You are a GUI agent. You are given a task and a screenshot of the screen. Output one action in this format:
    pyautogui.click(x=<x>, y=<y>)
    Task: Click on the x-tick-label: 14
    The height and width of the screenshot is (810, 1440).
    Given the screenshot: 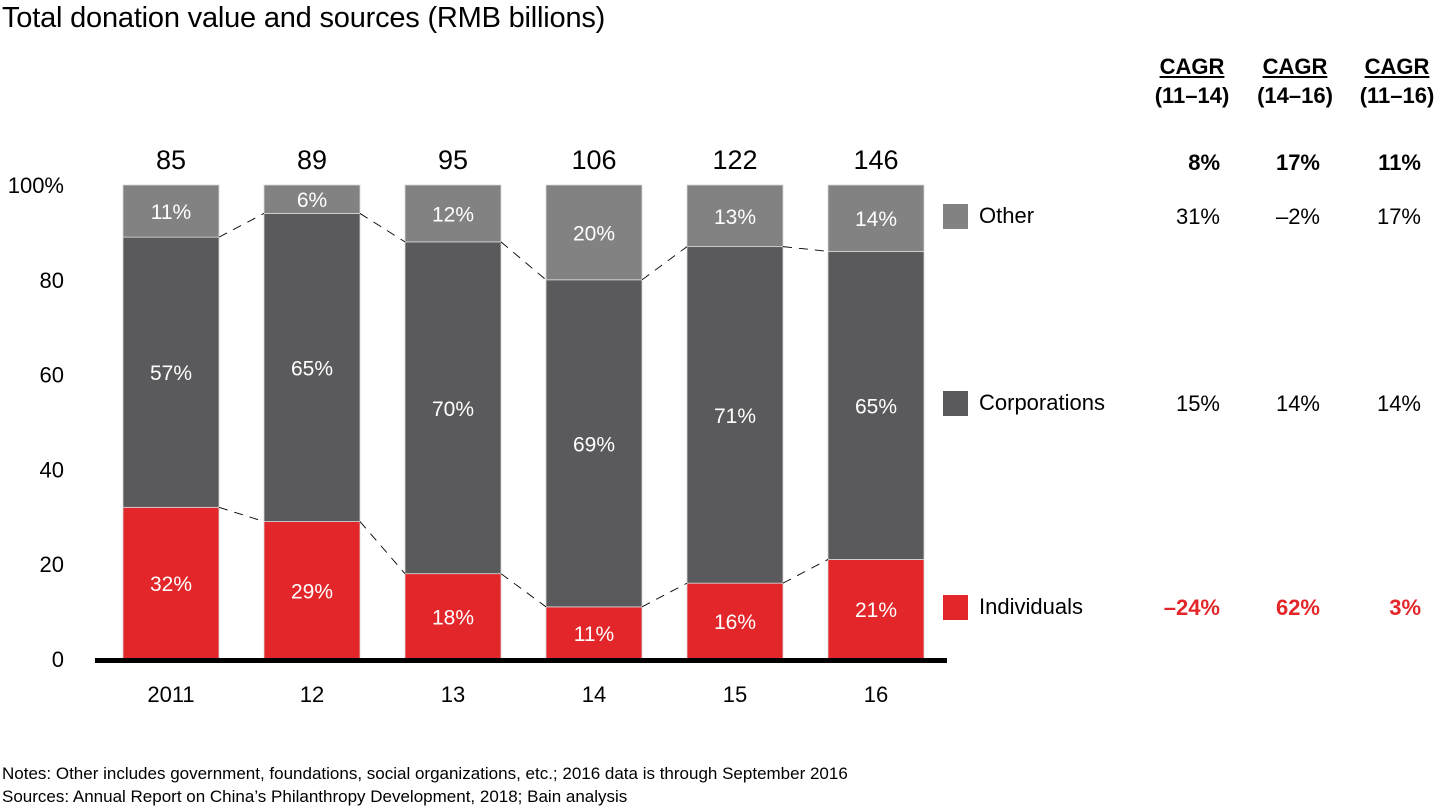 What is the action you would take?
    pyautogui.click(x=594, y=694)
    